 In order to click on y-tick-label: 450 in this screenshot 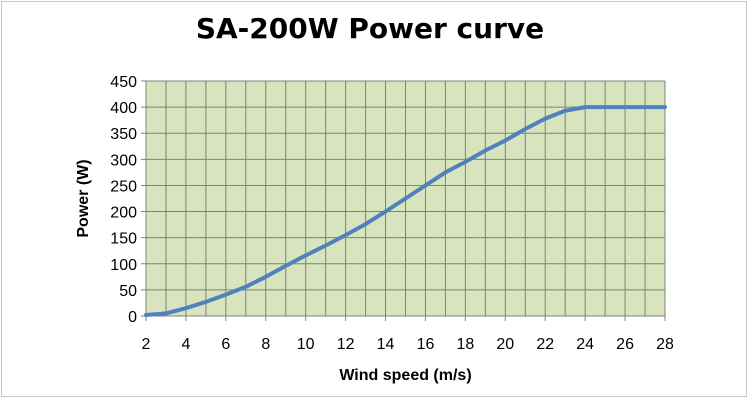, I will do `click(123, 82)`.